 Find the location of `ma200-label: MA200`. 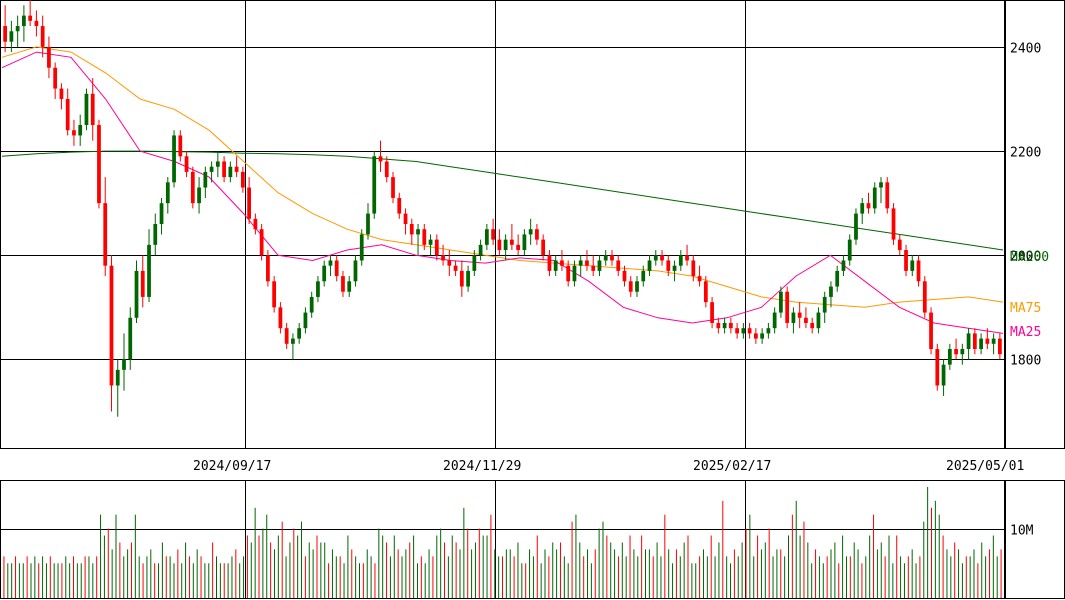

ma200-label: MA200 is located at coordinates (1029, 257).